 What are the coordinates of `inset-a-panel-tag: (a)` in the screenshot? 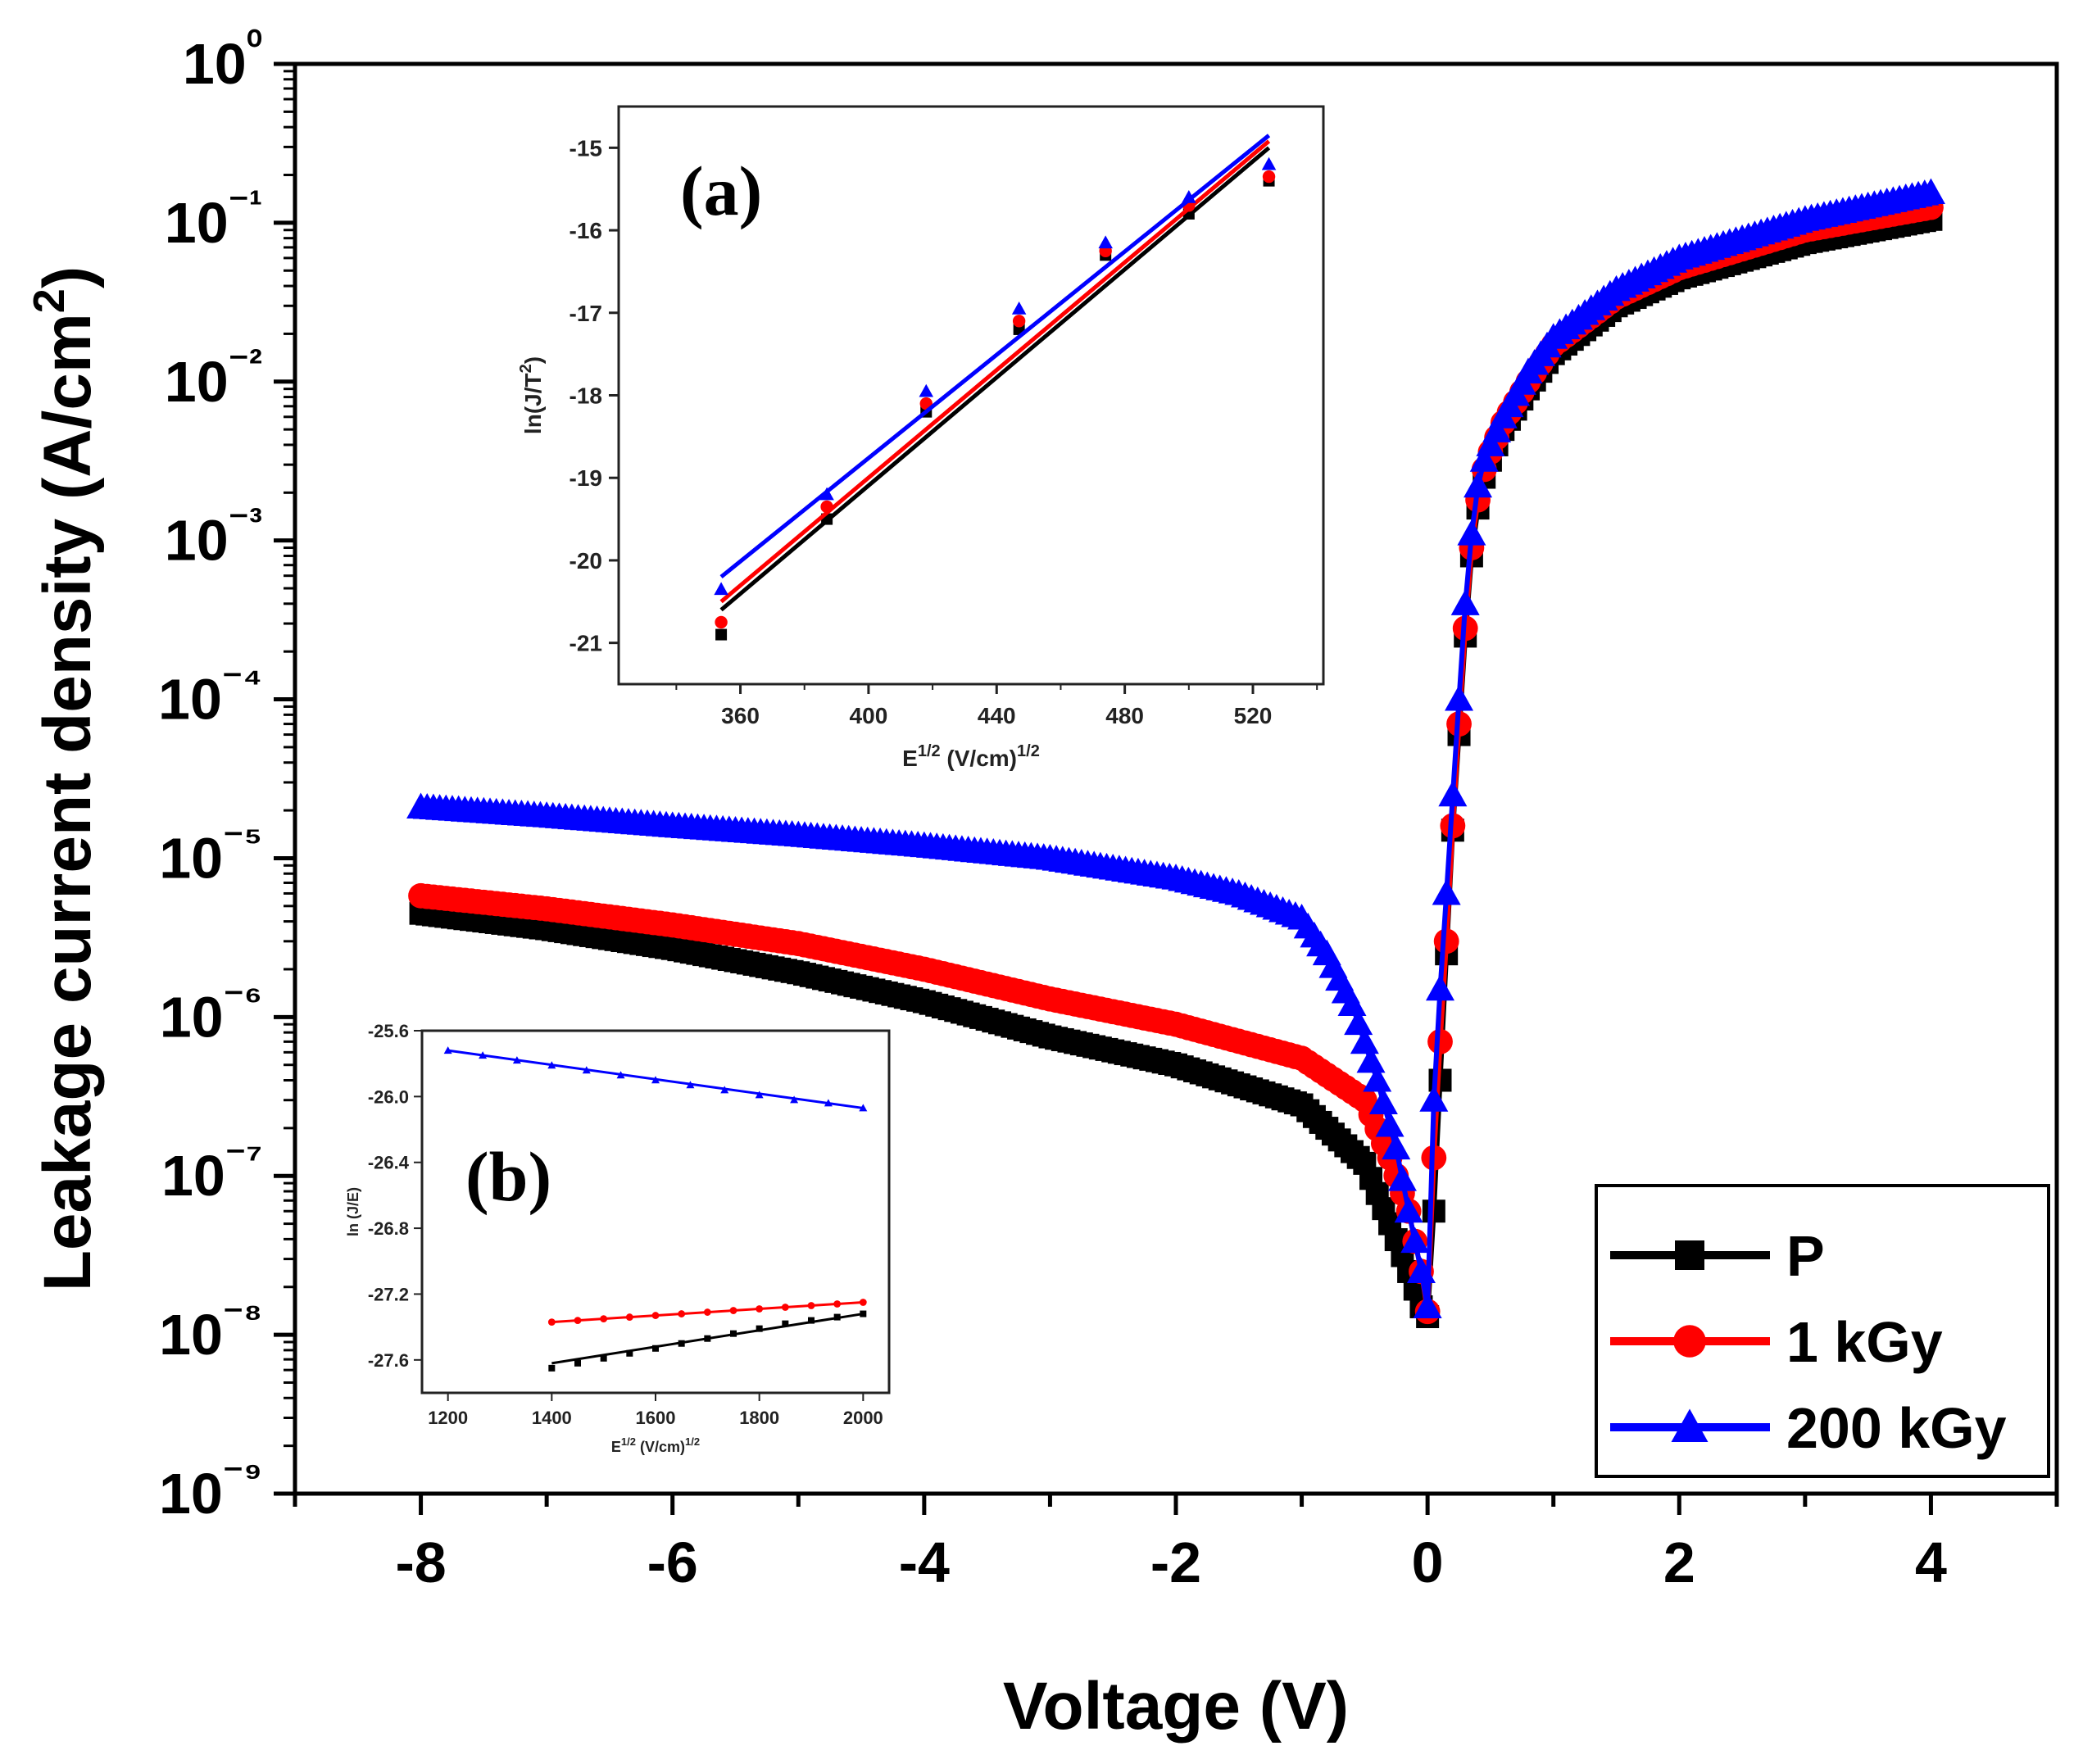 It's located at (721, 191).